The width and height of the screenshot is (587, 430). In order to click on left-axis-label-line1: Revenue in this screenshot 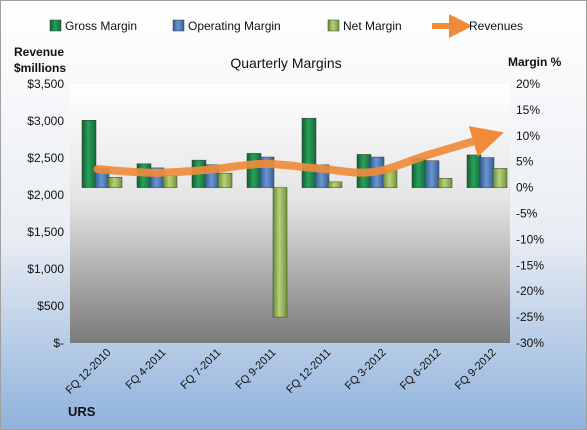, I will do `click(39, 52)`.